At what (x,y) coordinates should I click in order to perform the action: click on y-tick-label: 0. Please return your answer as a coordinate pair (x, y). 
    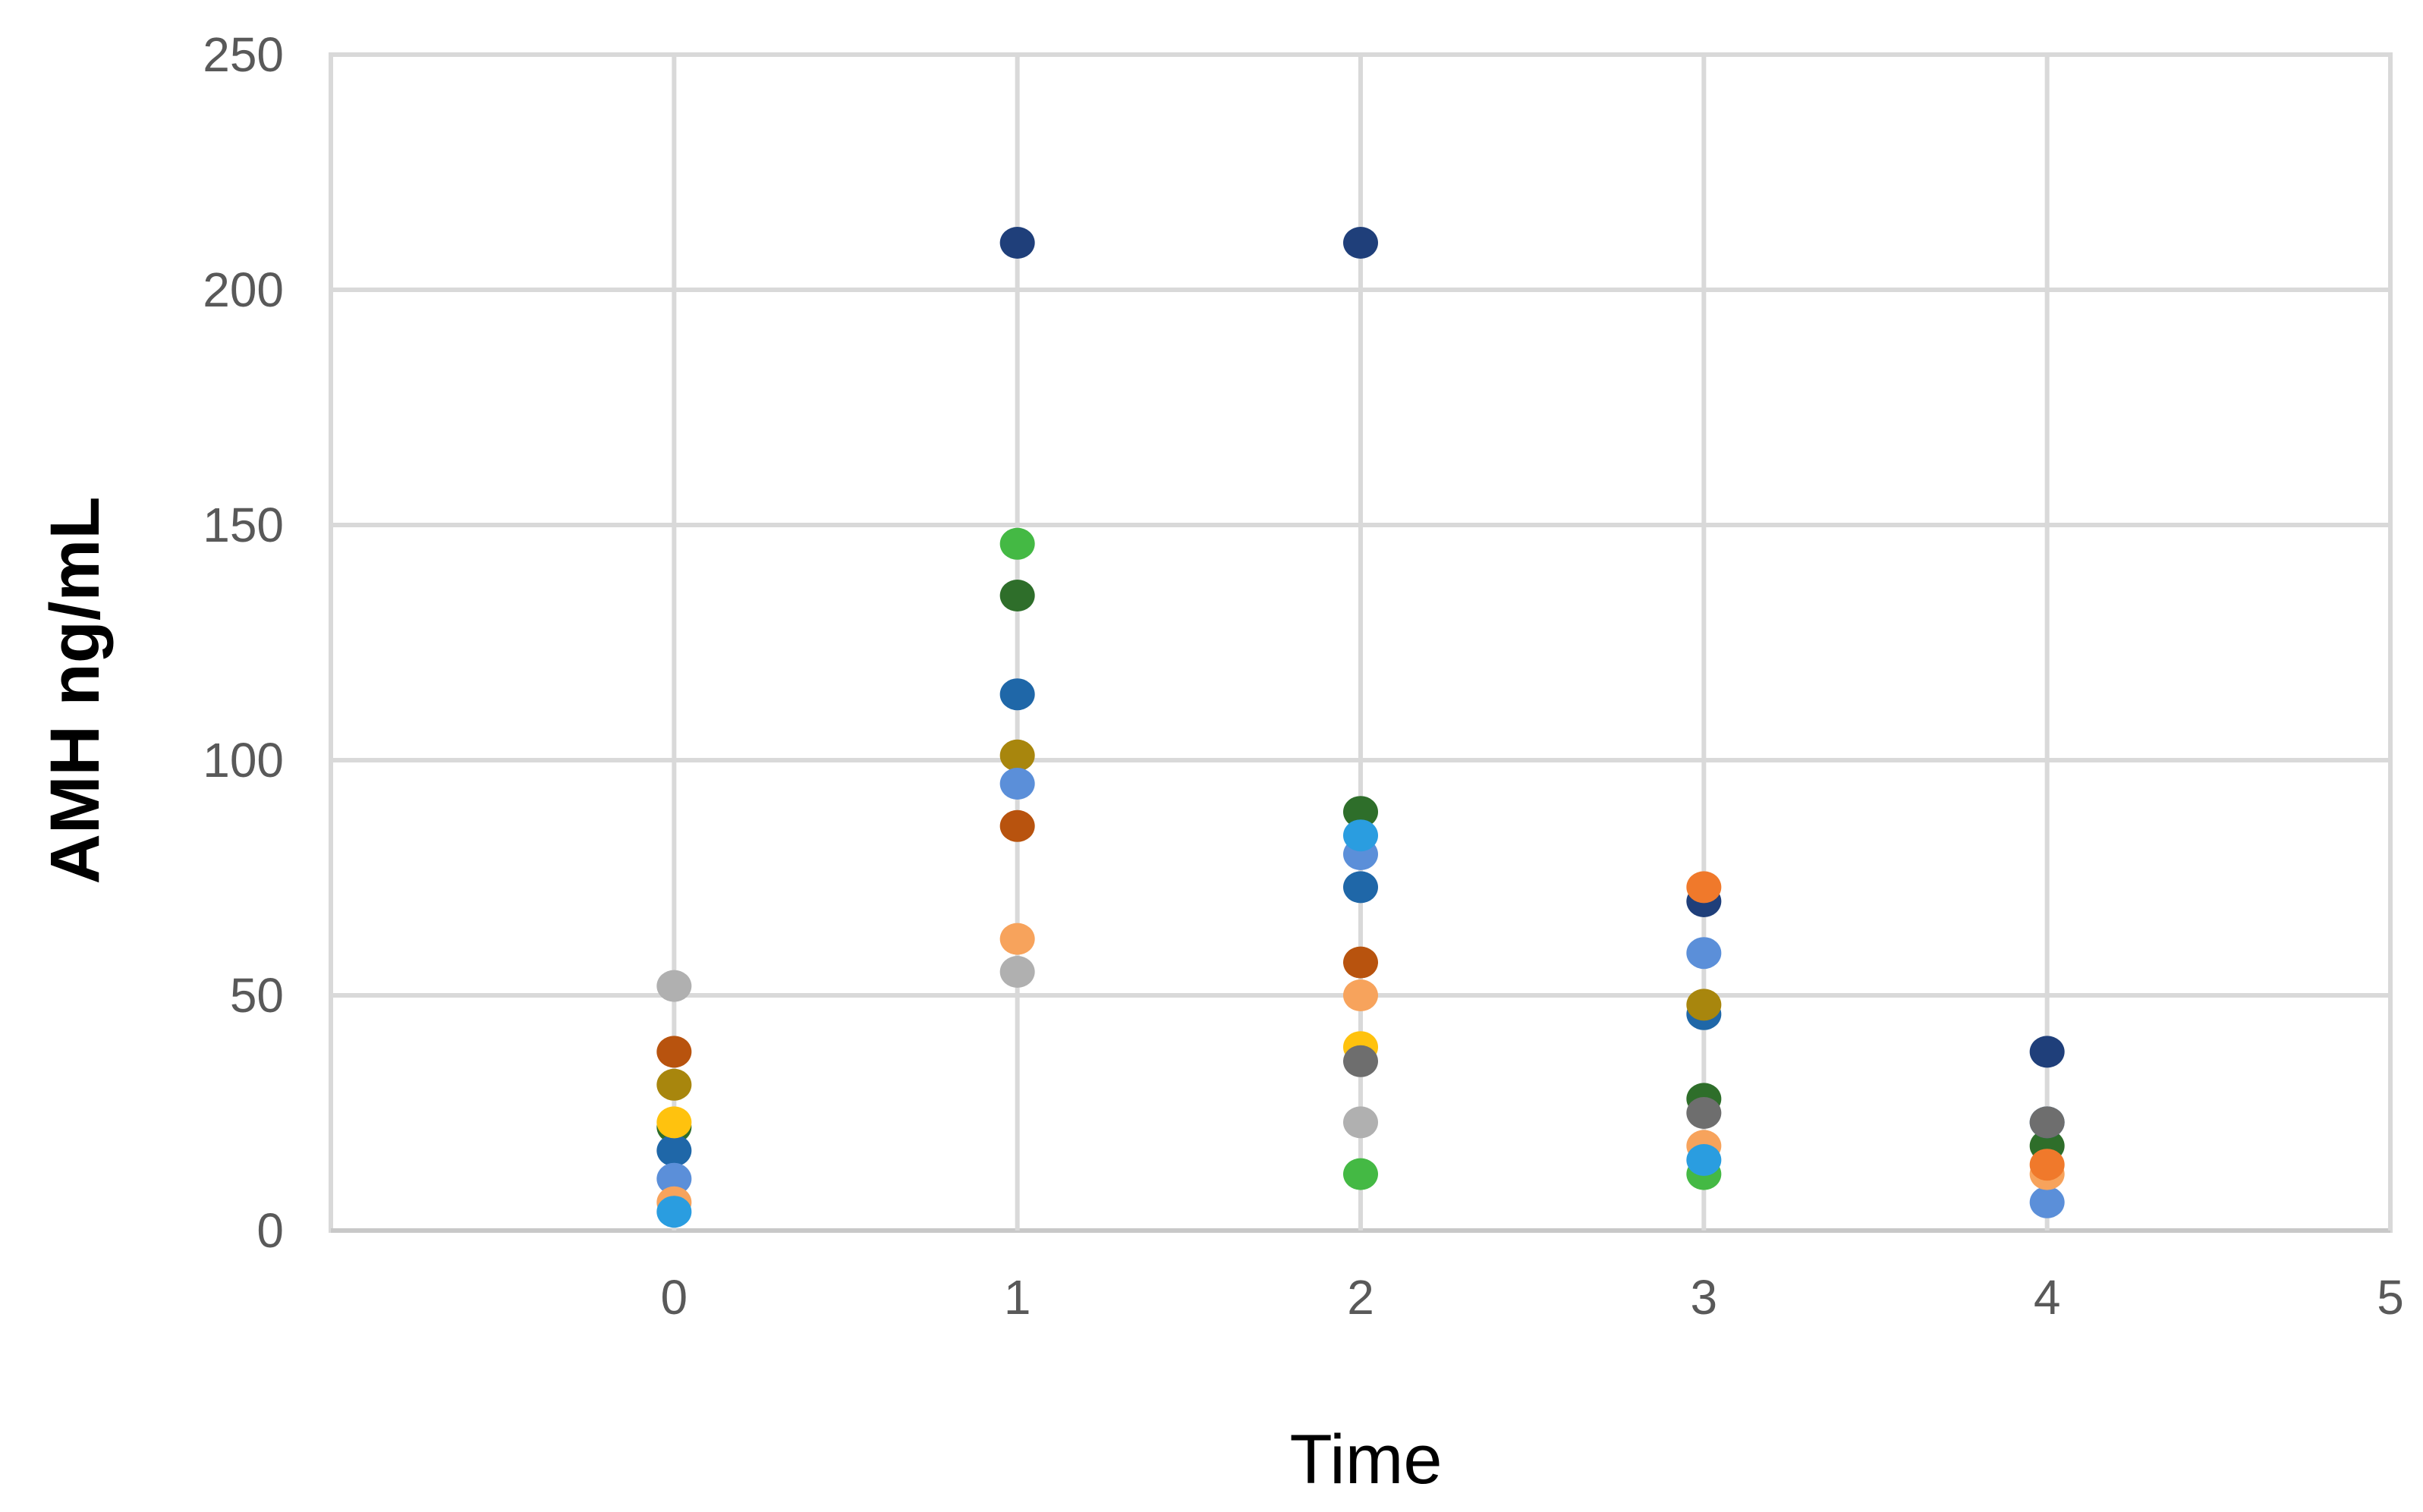
    Looking at the image, I should click on (270, 1230).